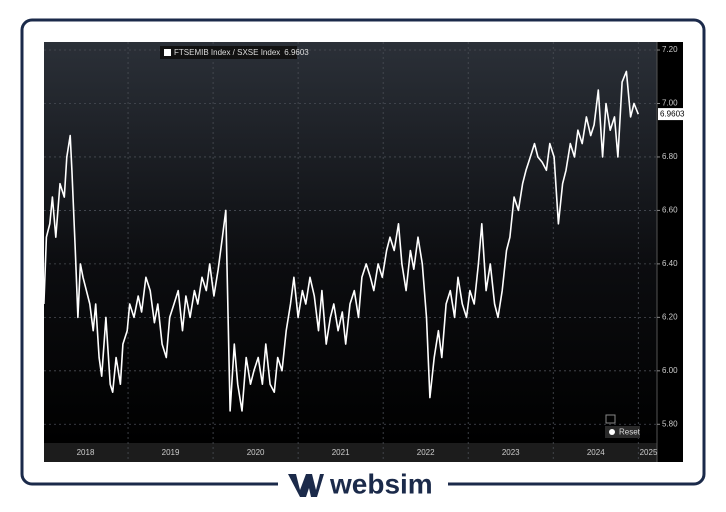 Image resolution: width=726 pixels, height=512 pixels. Describe the element at coordinates (670, 316) in the screenshot. I see `y-tick-label: 6.20` at that location.